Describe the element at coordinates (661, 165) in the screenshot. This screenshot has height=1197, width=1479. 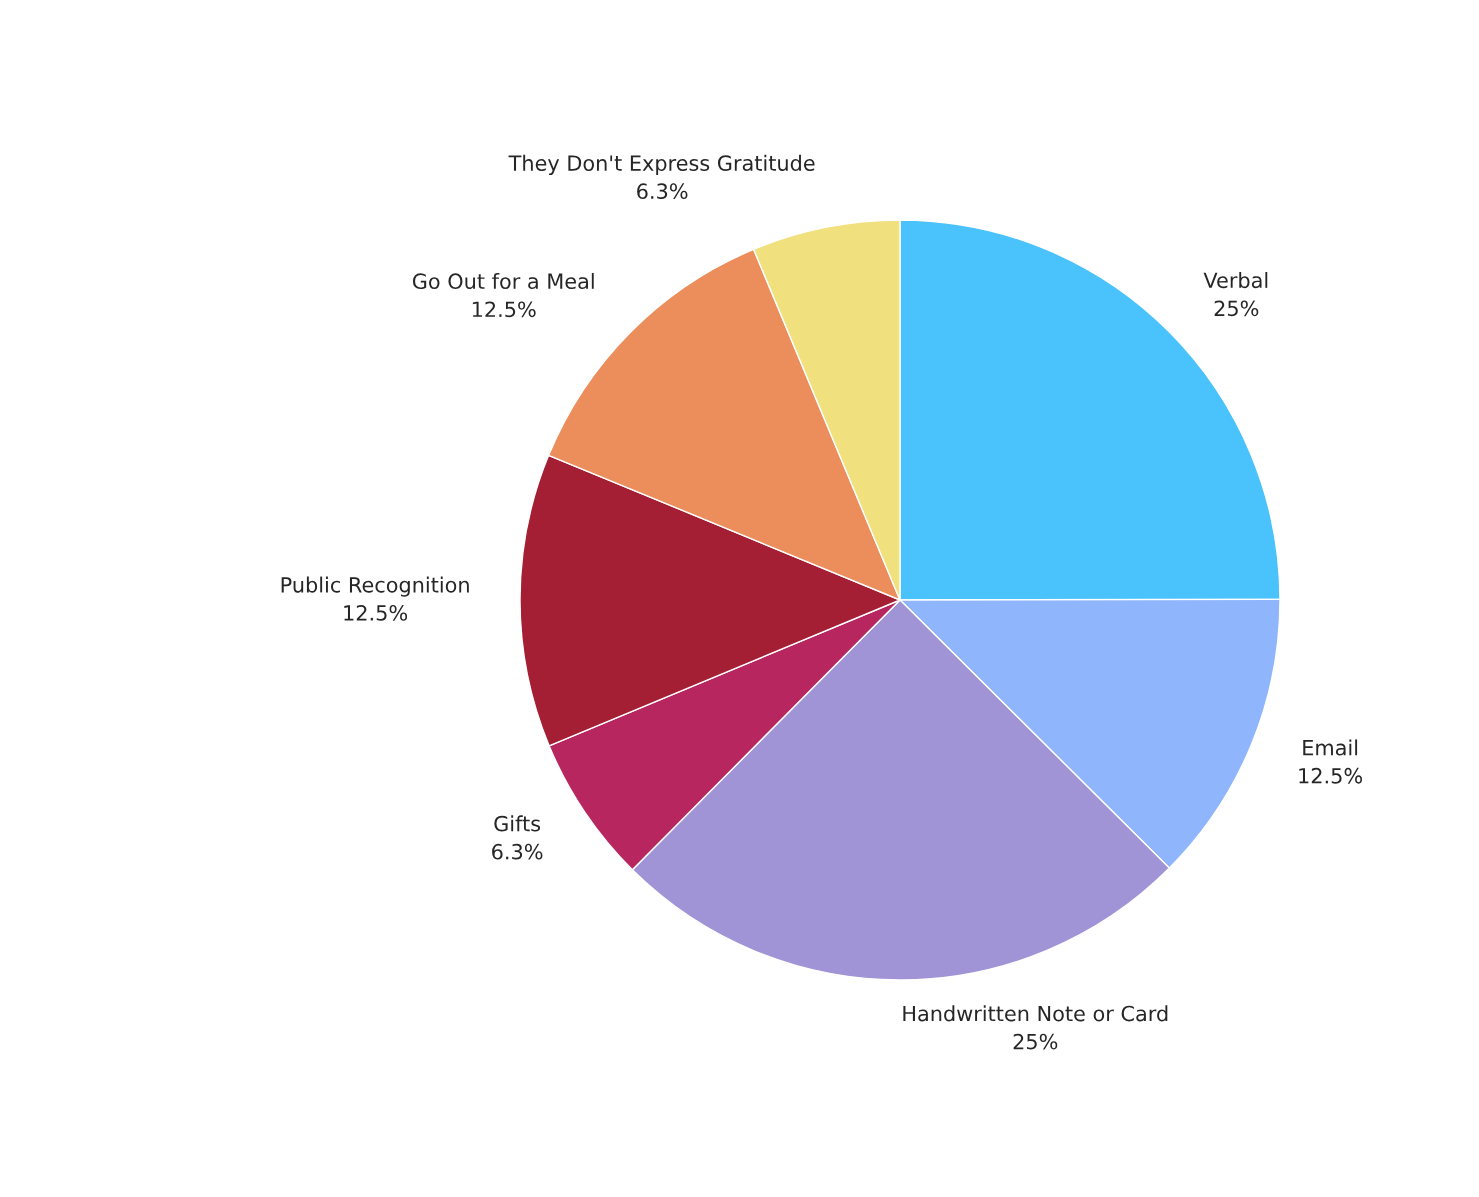
I see `slice-label: They Don't Express Gratitude` at that location.